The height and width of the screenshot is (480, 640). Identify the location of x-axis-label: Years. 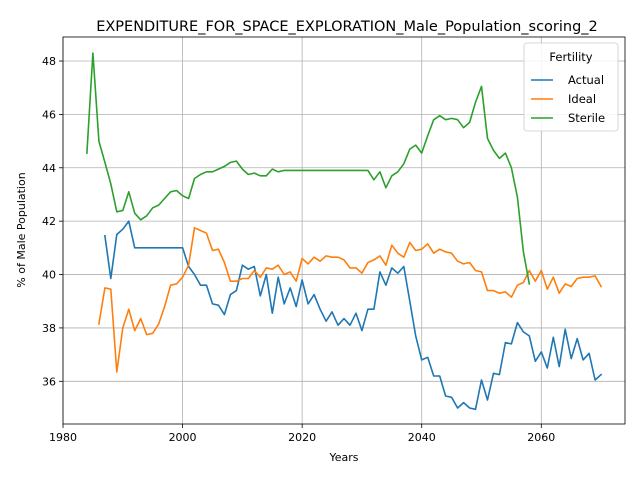
(343, 457).